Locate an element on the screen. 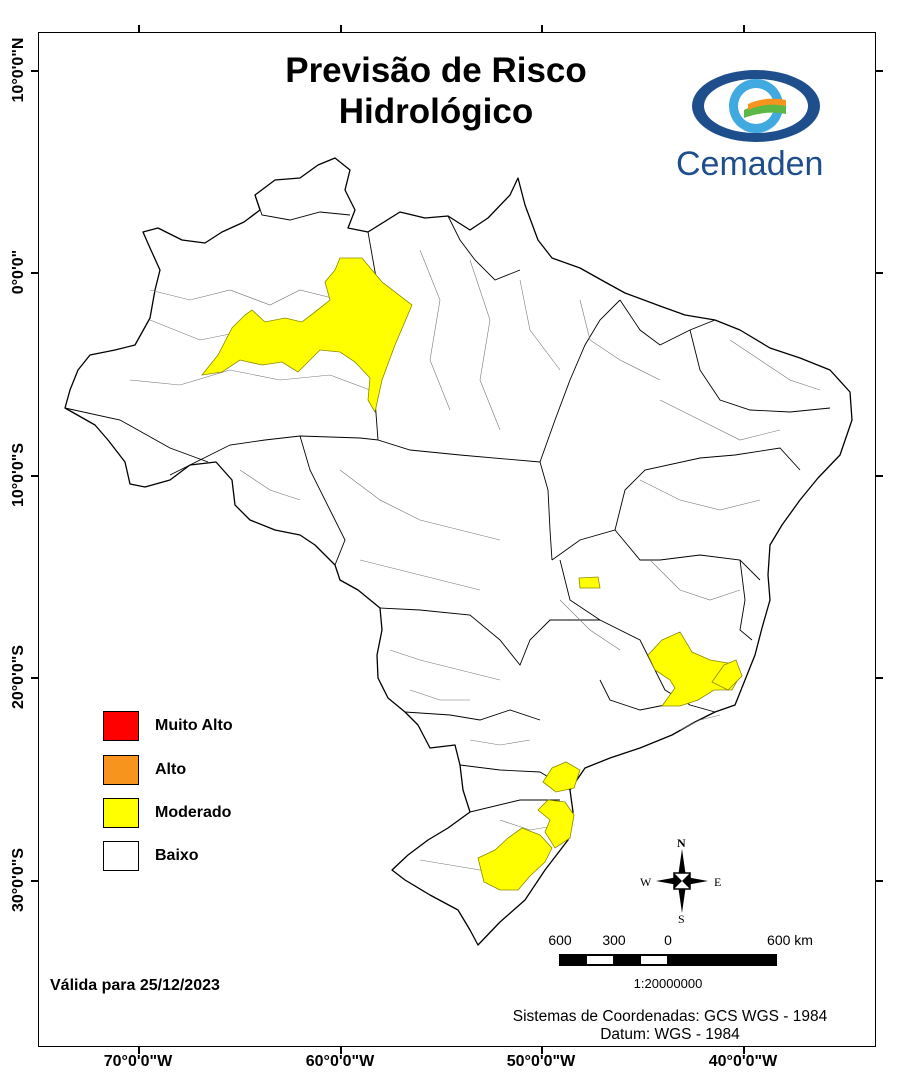  compass-south: S is located at coordinates (681, 919).